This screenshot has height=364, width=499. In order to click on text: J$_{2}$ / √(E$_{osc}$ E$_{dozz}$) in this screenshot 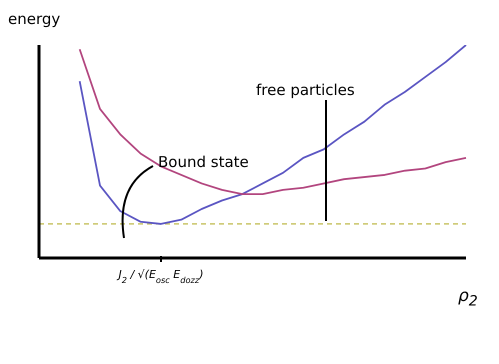, I will do `click(160, 276)`.